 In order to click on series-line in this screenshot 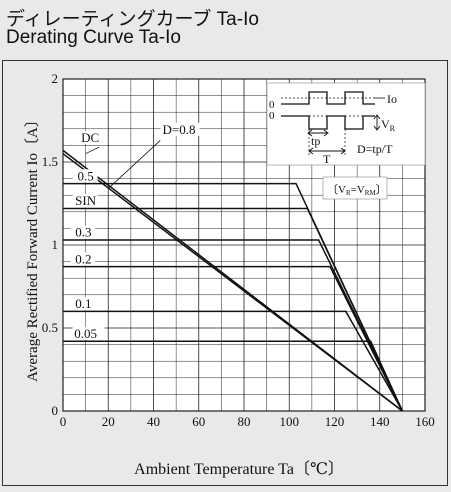, I will do `click(233, 376)`.